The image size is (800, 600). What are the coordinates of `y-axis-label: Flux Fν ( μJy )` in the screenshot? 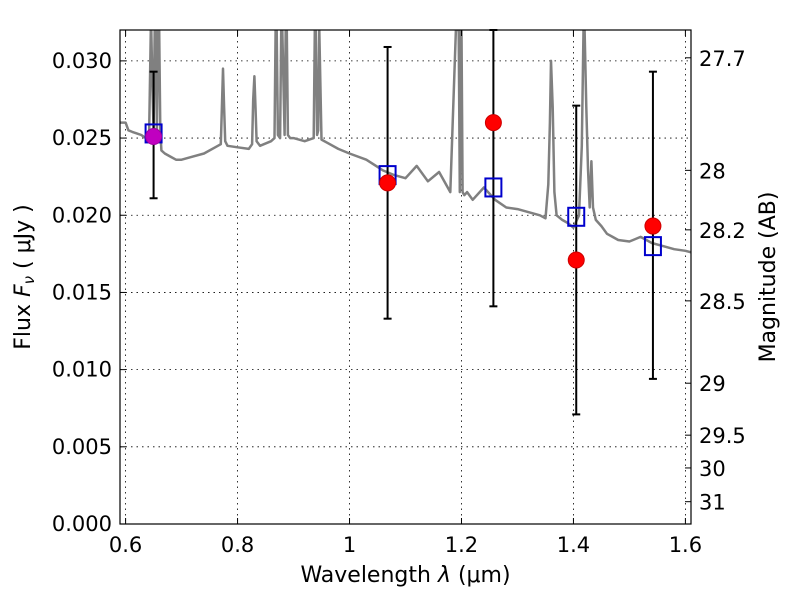 It's located at (24, 276).